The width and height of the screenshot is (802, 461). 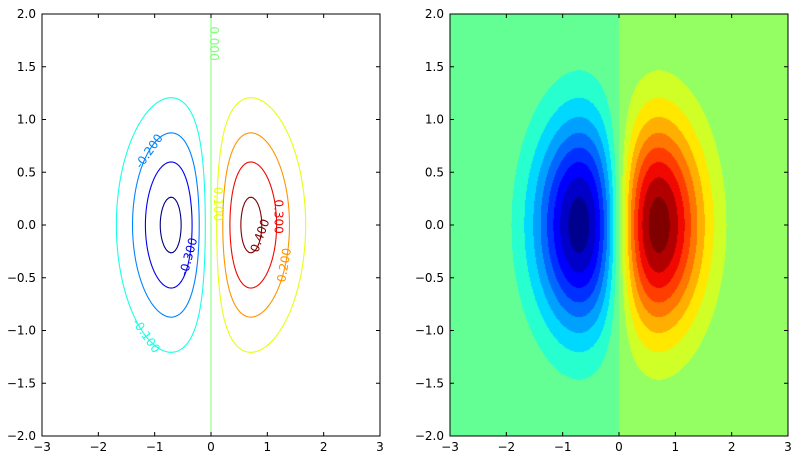 I want to click on contour-line-0.300, so click(x=253, y=225).